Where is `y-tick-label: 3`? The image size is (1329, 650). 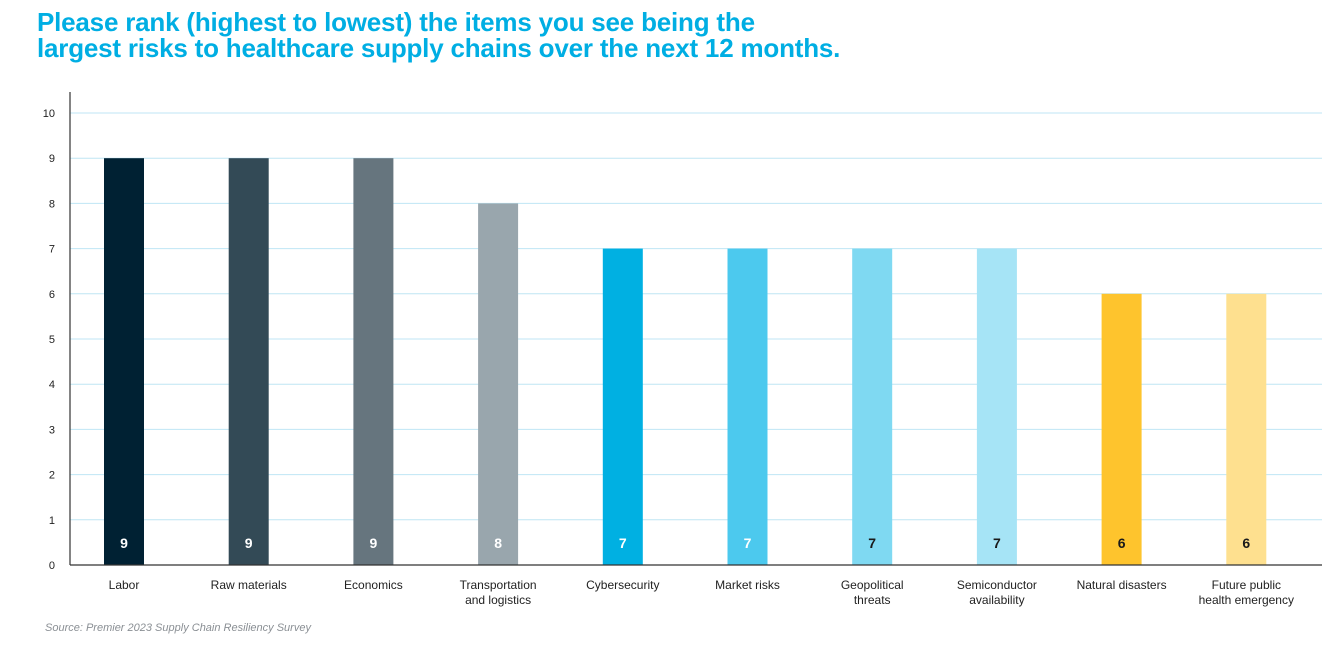
y-tick-label: 3 is located at coordinates (52, 430).